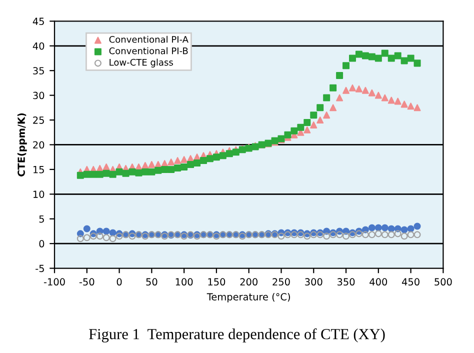  What do you see at coordinates (40, 268) in the screenshot?
I see `y-tick-label: -5` at bounding box center [40, 268].